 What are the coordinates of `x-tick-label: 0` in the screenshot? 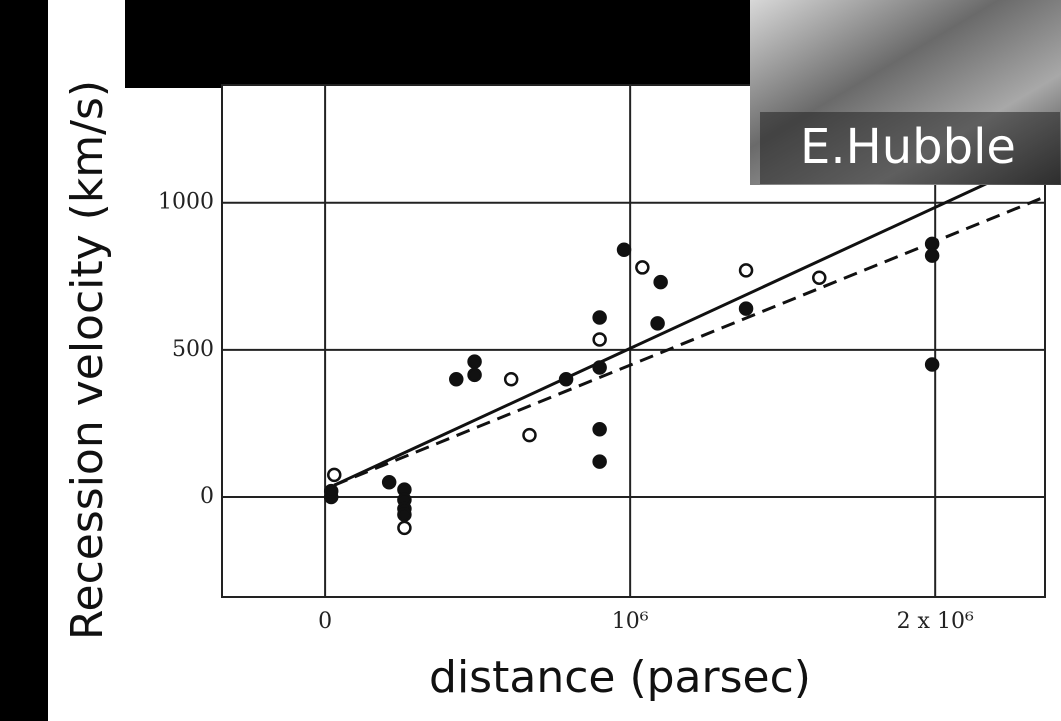 It's located at (325, 621).